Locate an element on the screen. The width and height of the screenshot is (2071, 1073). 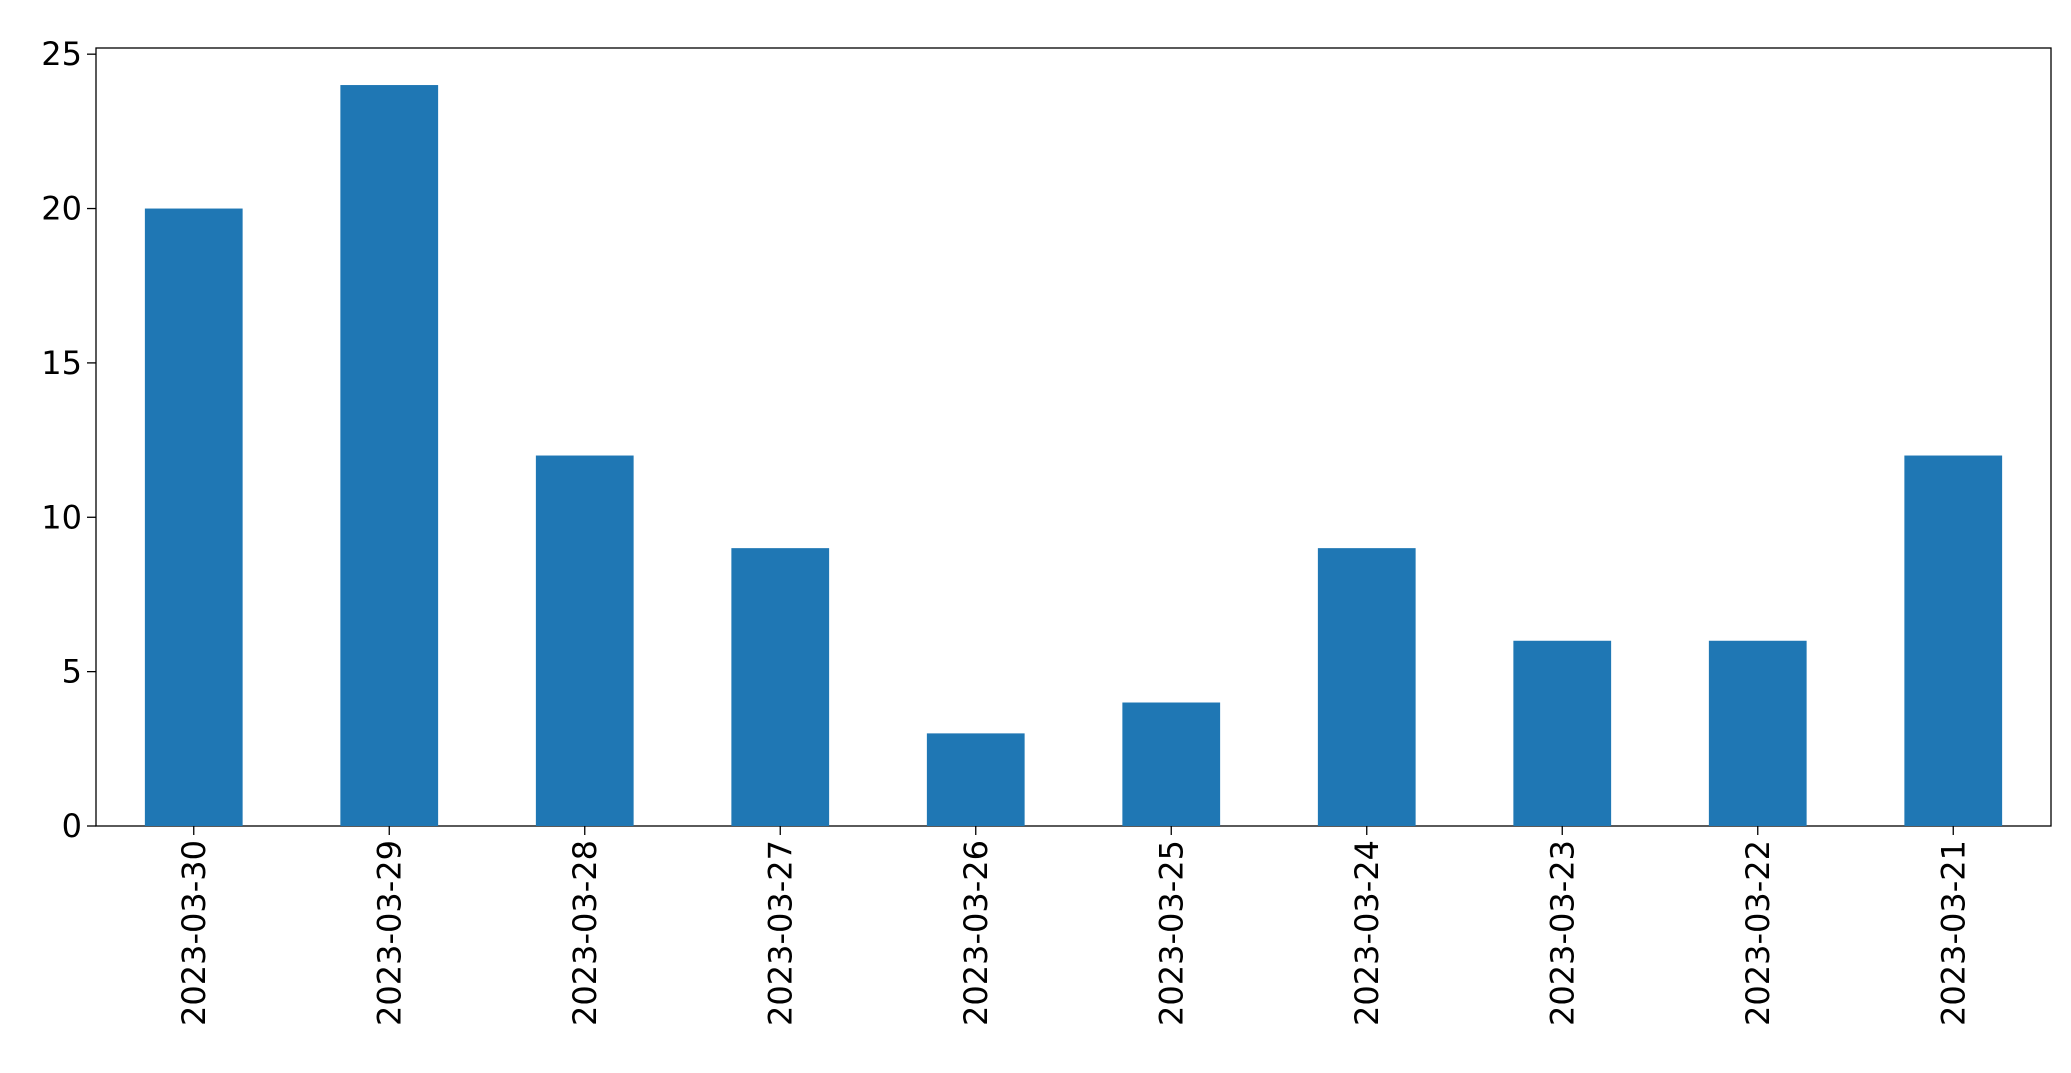
x-tick-label: 2023-03-23 is located at coordinates (1562, 933).